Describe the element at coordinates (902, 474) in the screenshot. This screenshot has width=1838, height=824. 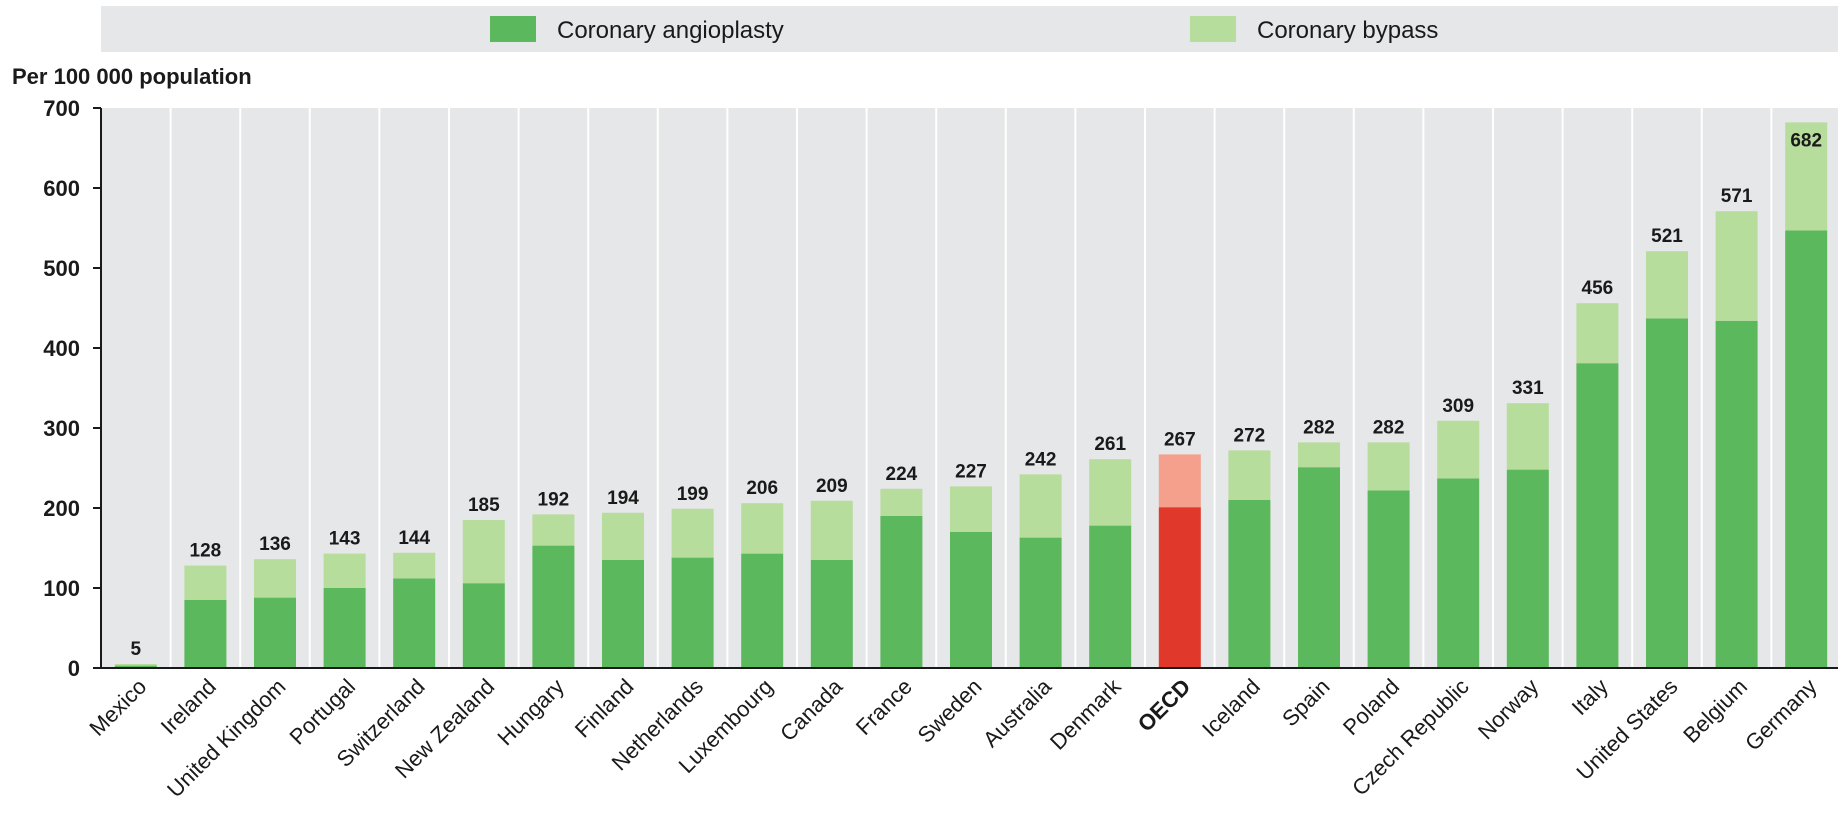
I see `value-label-france: 224` at that location.